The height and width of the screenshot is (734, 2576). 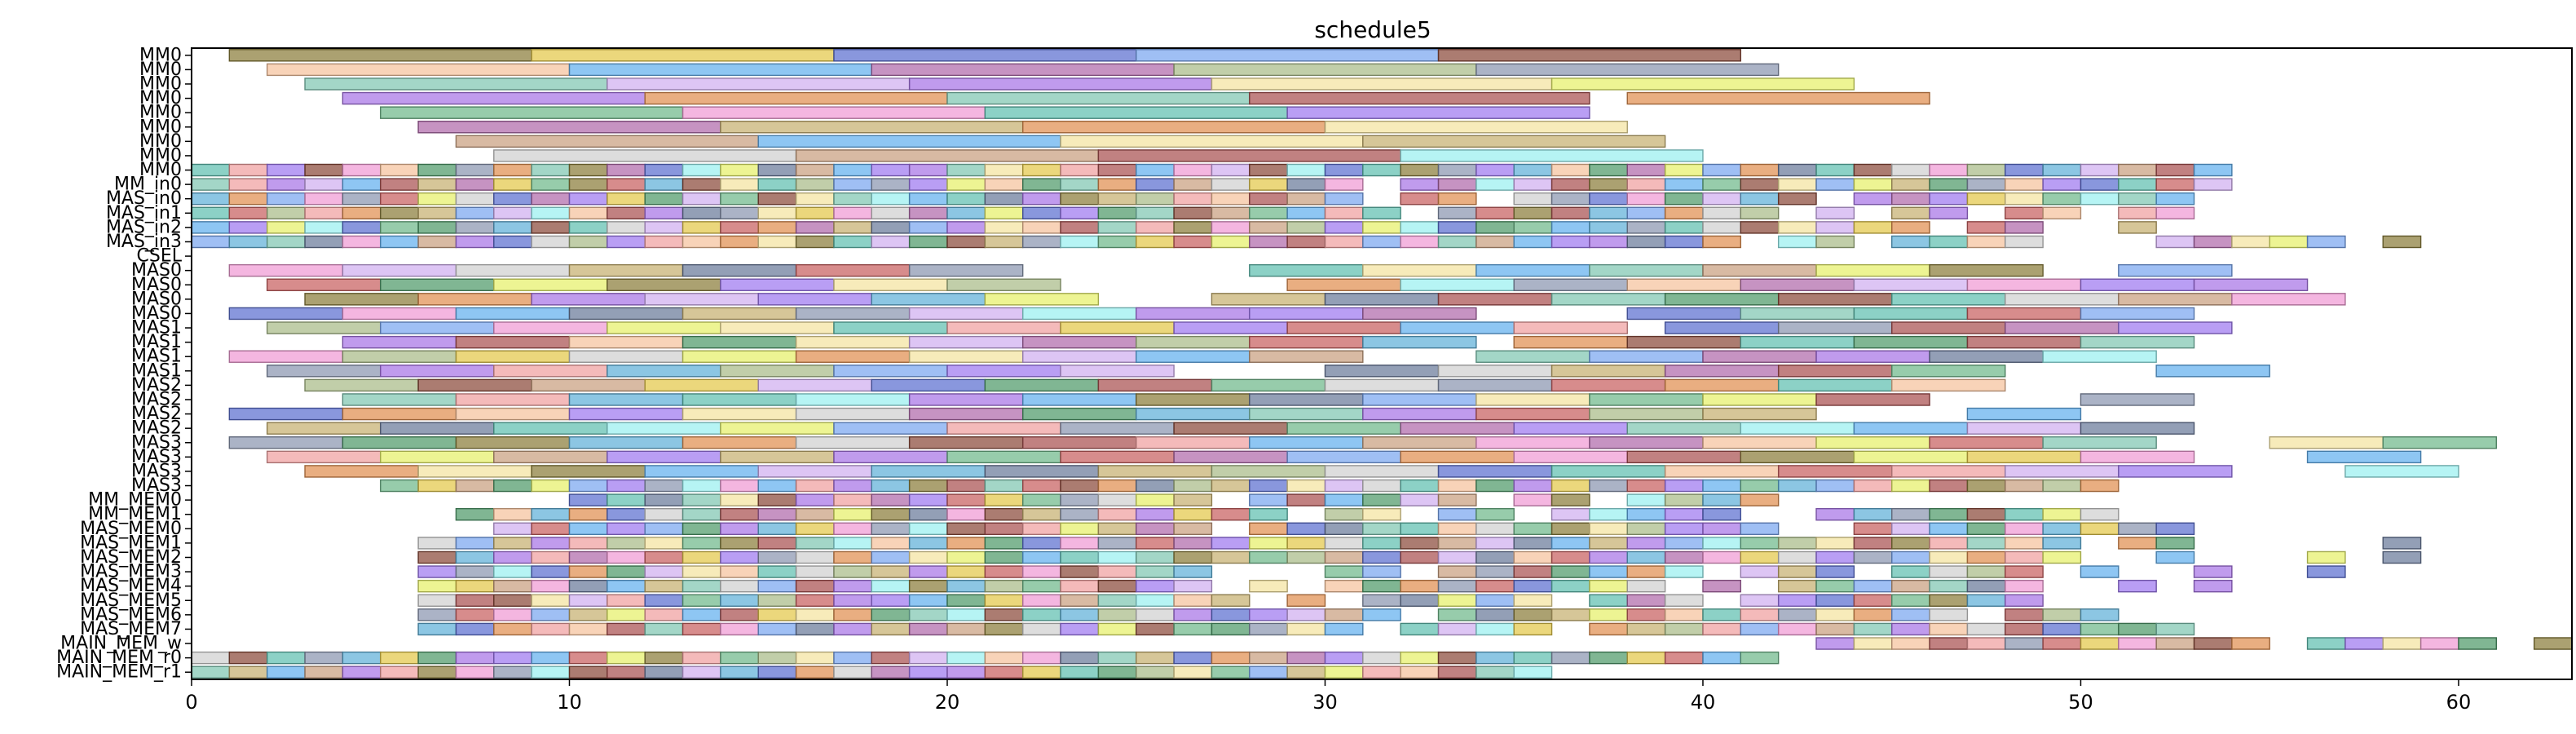 I want to click on row-label: MAS_in1, so click(x=144, y=213).